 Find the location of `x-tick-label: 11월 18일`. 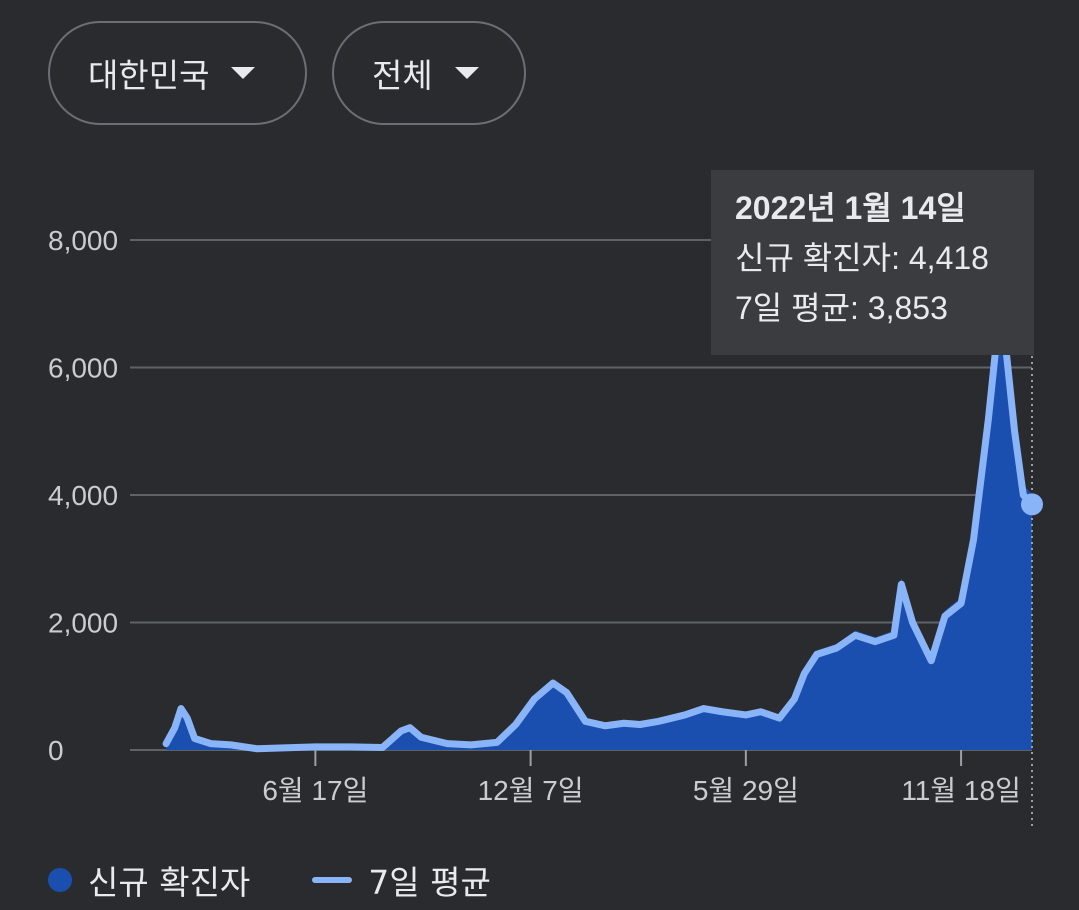

x-tick-label: 11월 18일 is located at coordinates (961, 790).